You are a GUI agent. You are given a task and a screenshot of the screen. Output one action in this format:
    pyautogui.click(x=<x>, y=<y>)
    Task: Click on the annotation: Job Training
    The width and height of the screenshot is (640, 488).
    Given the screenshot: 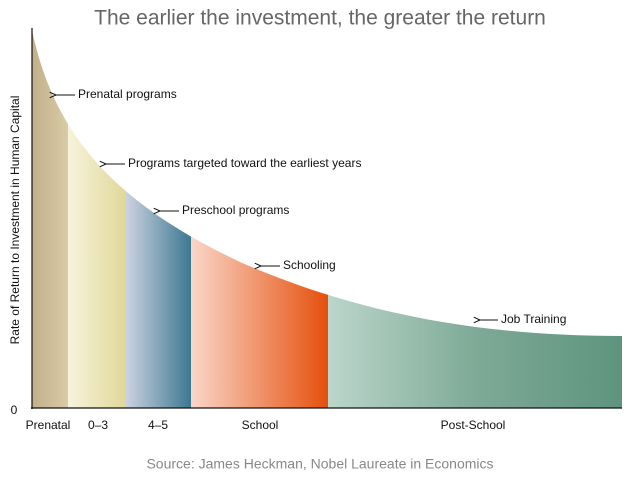 What is the action you would take?
    pyautogui.click(x=533, y=319)
    